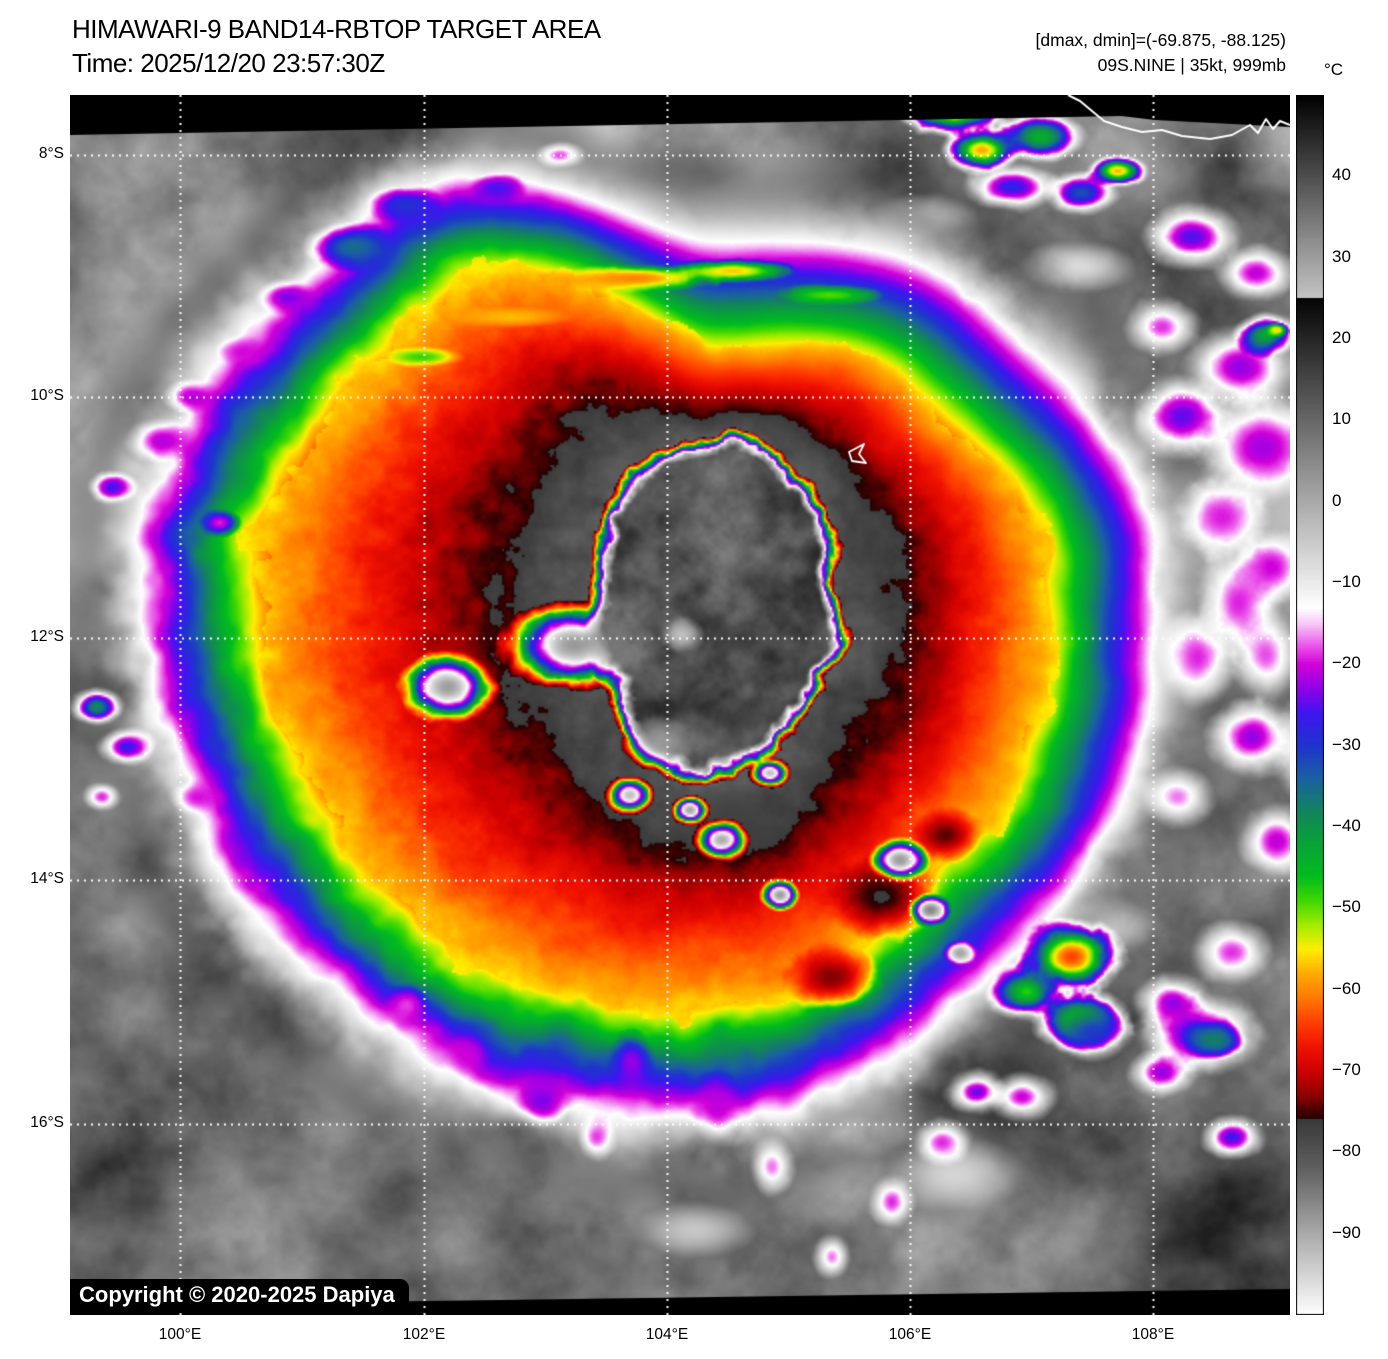 This screenshot has height=1359, width=1388. What do you see at coordinates (180, 1334) in the screenshot?
I see `lon-tick-label: 100°E` at bounding box center [180, 1334].